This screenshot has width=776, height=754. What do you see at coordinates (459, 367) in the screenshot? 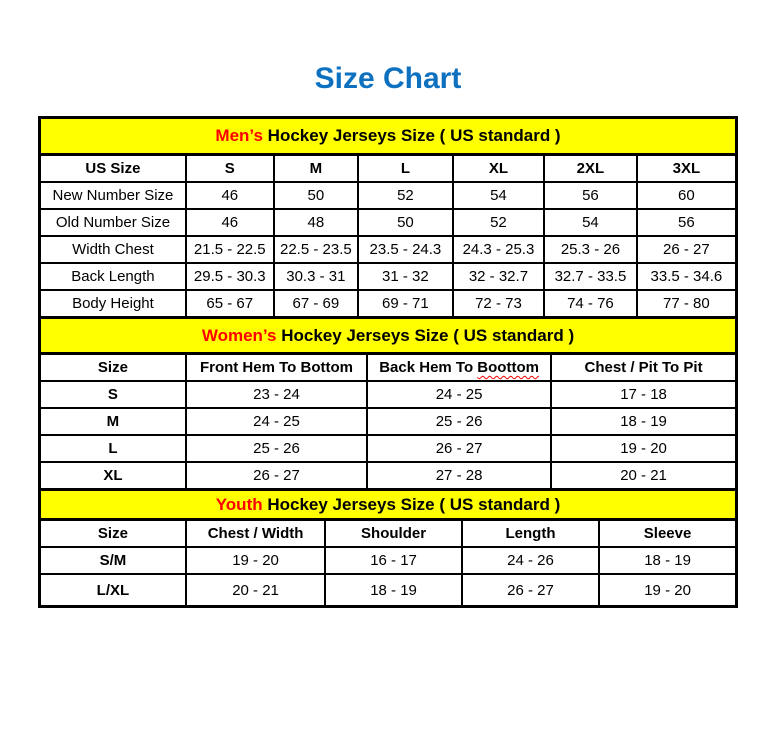
I see `column-header: Back Hem To Boottom` at bounding box center [459, 367].